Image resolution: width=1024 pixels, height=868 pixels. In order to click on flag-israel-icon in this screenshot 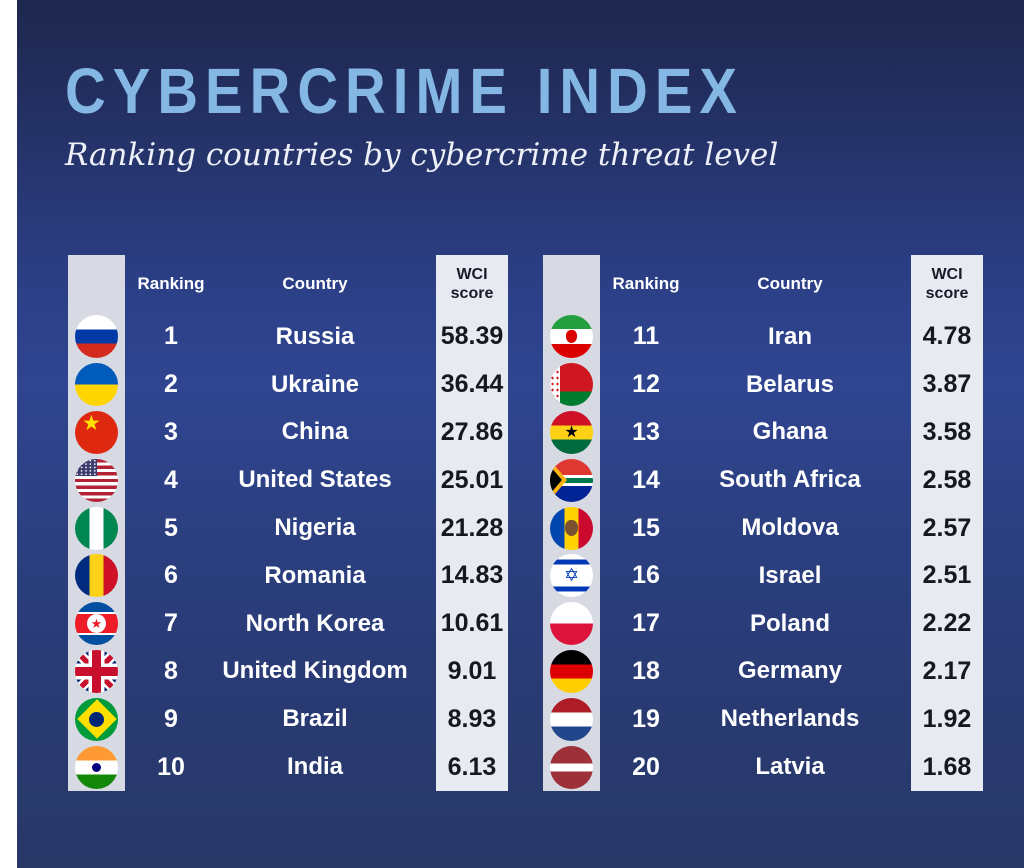, I will do `click(571, 576)`.